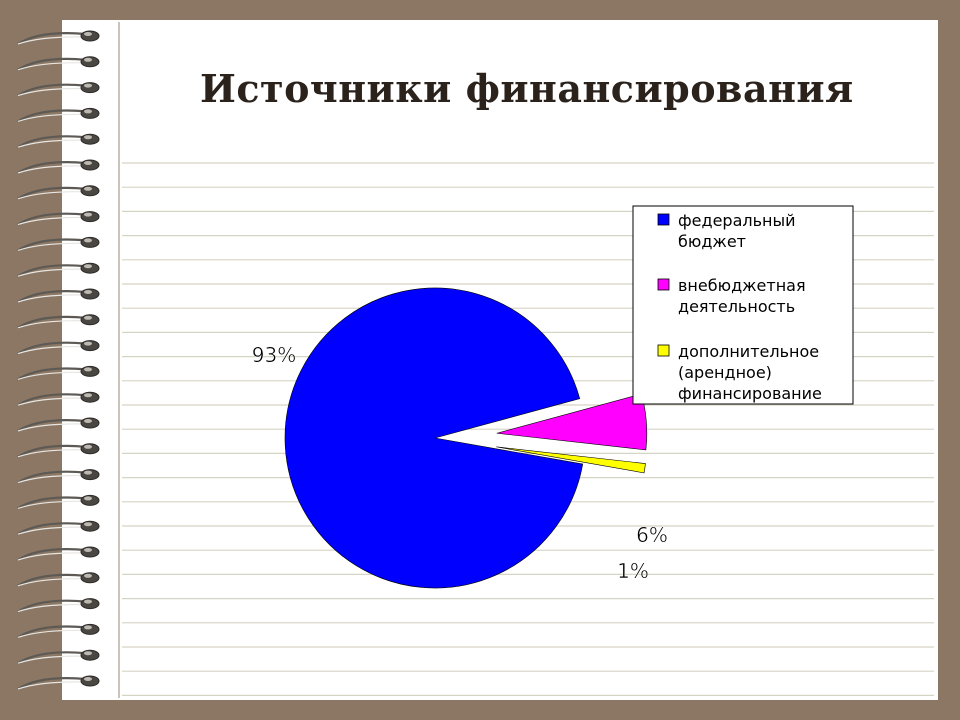 This screenshot has height=720, width=960. What do you see at coordinates (737, 220) in the screenshot?
I see `legend-label: федеральный` at bounding box center [737, 220].